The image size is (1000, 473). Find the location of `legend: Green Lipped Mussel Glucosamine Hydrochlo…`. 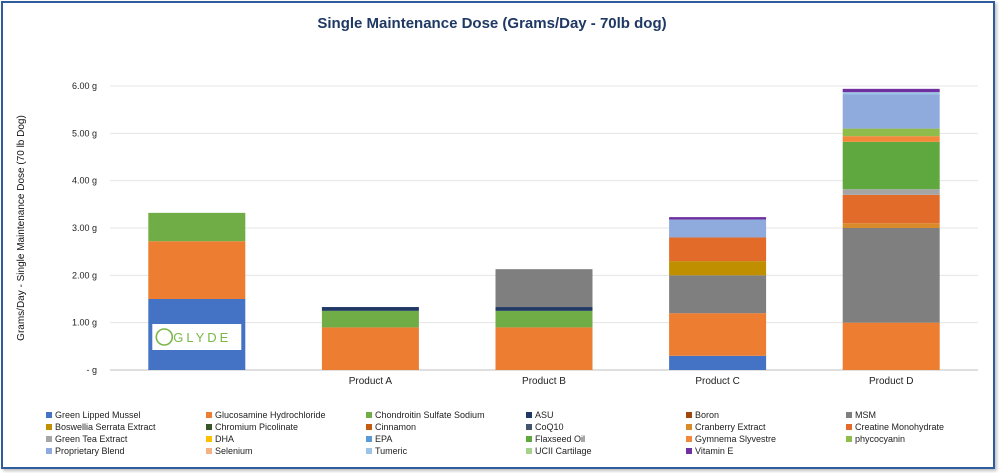

legend: Green Lipped Mussel Glucosamine Hydrochlo… is located at coordinates (495, 433).